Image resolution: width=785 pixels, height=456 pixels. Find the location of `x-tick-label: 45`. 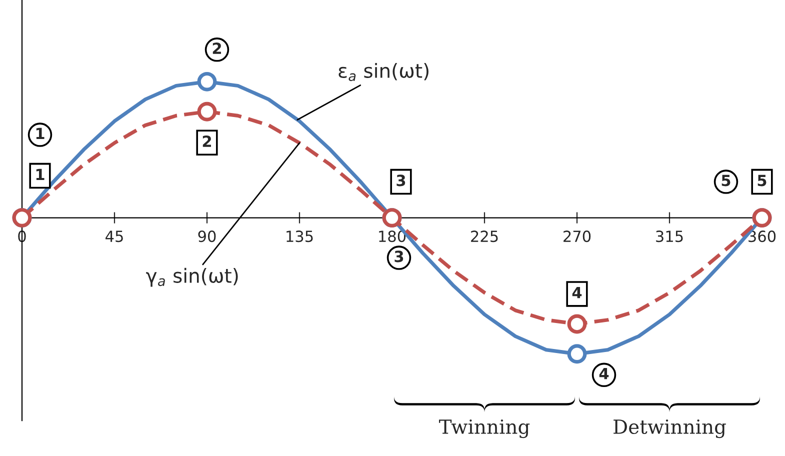

x-tick-label: 45 is located at coordinates (114, 236).